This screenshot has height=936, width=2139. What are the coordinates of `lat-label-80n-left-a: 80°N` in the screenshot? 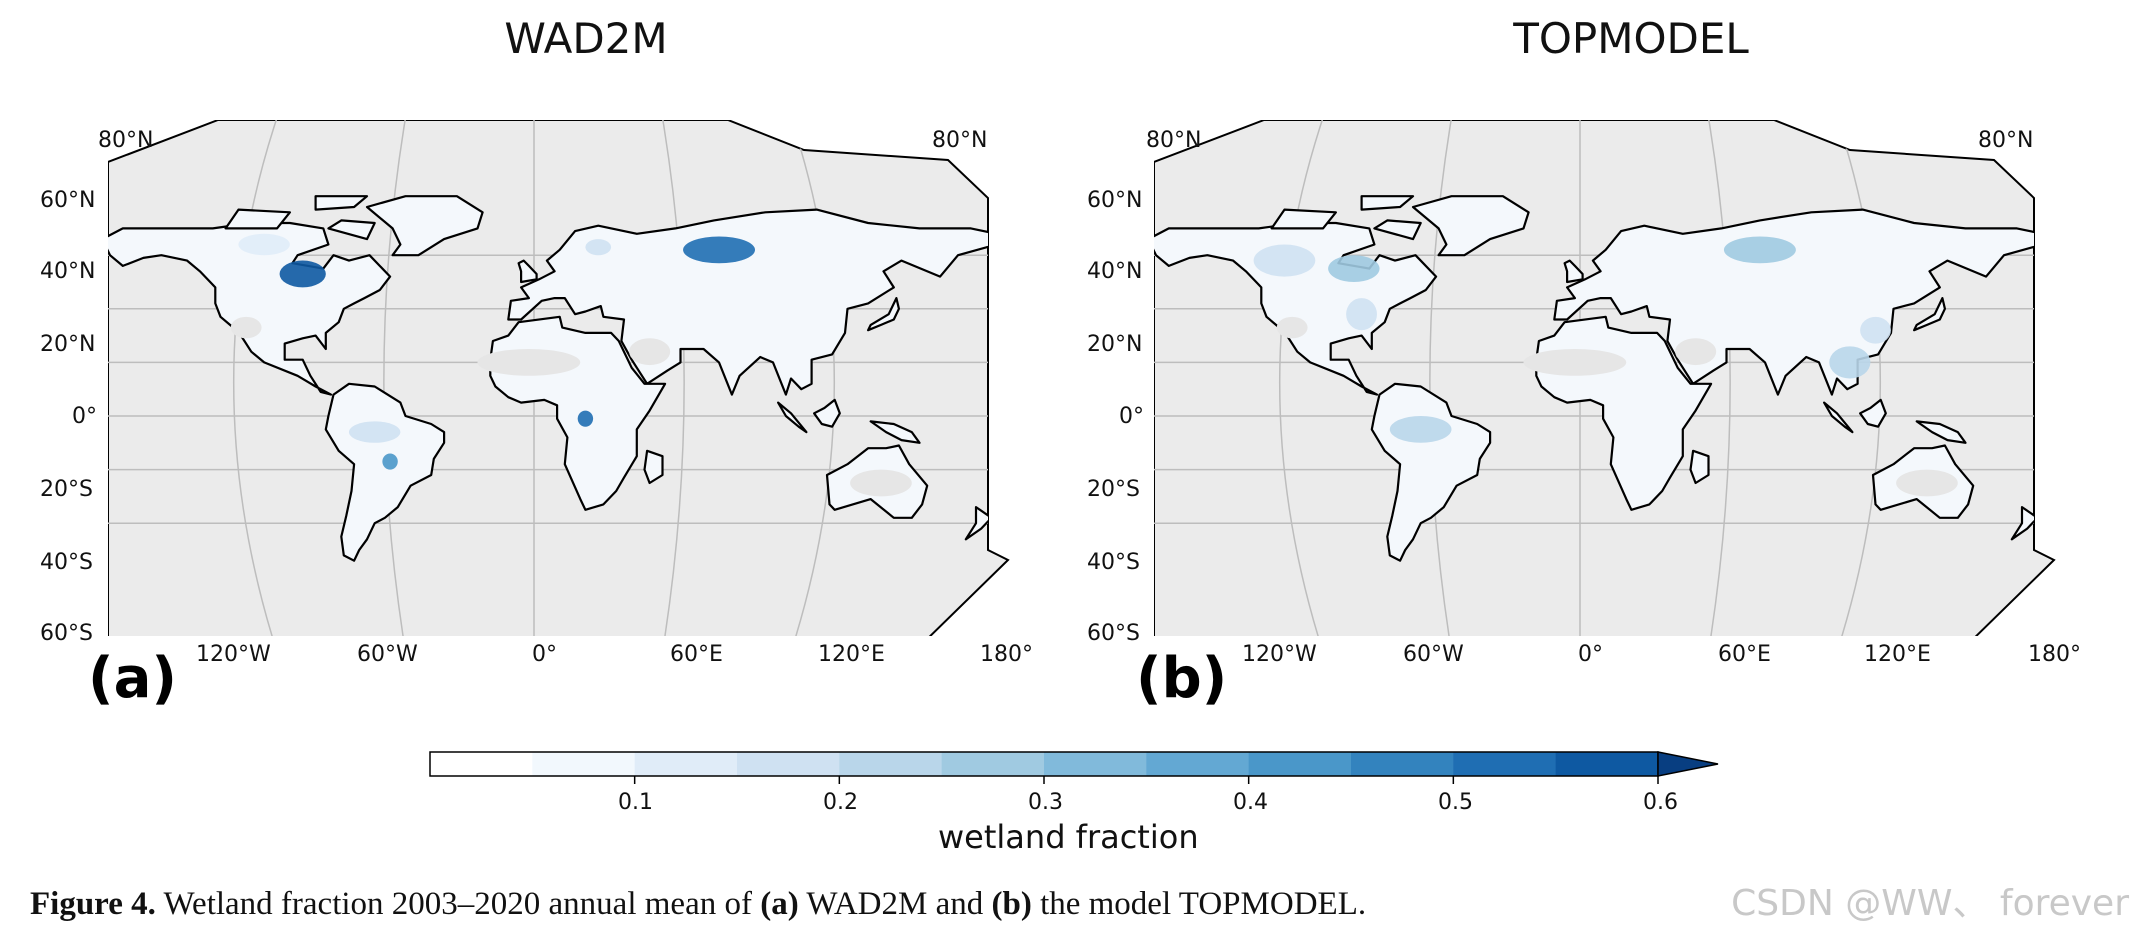 It's located at (126, 140).